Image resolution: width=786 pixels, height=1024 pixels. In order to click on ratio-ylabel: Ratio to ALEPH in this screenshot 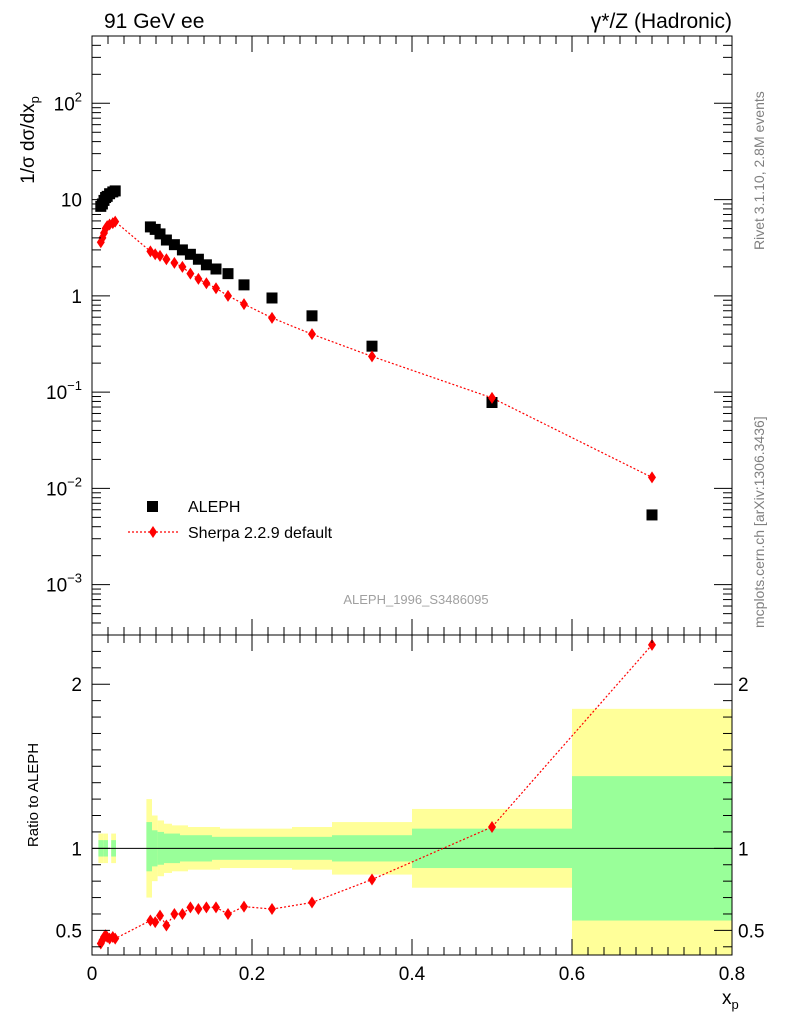, I will do `click(33, 795)`.